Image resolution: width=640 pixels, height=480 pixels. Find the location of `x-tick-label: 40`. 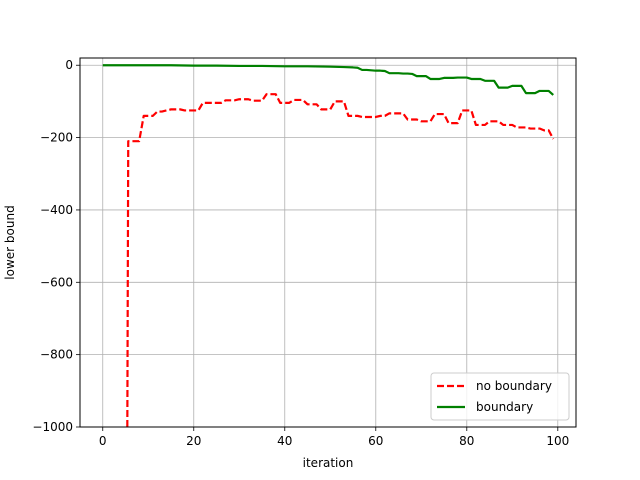

x-tick-label: 40 is located at coordinates (284, 441).